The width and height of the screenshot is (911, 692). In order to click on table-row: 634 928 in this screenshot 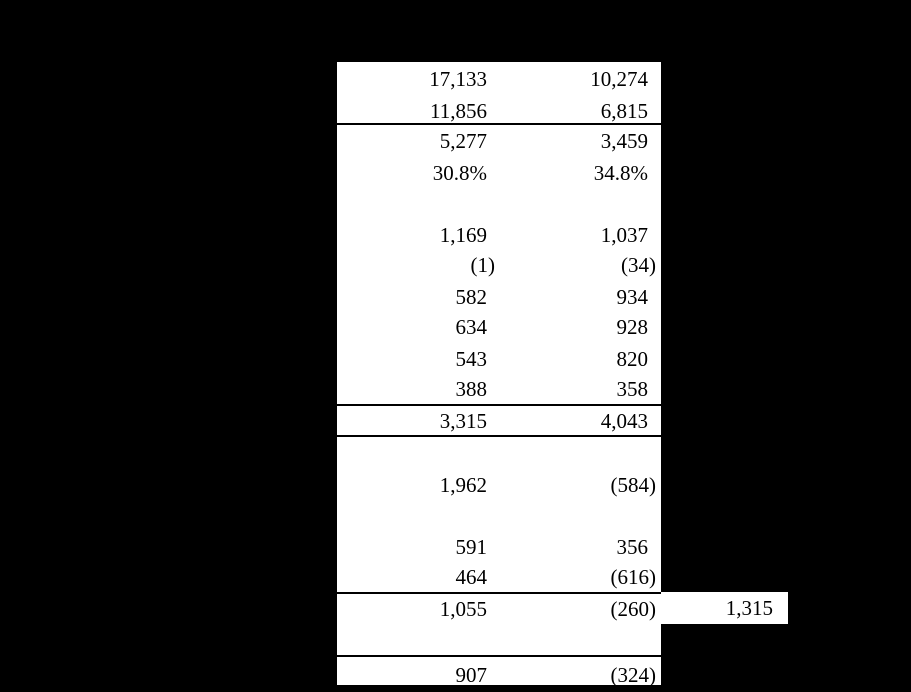, I will do `click(499, 327)`.